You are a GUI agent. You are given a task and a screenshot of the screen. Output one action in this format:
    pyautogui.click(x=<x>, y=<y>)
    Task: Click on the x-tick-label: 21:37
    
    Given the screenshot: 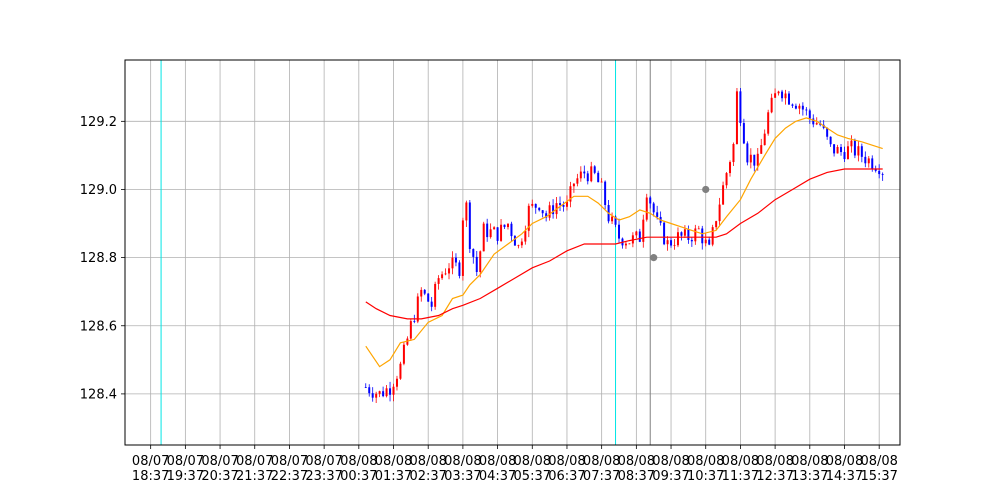 What is the action you would take?
    pyautogui.click(x=254, y=476)
    